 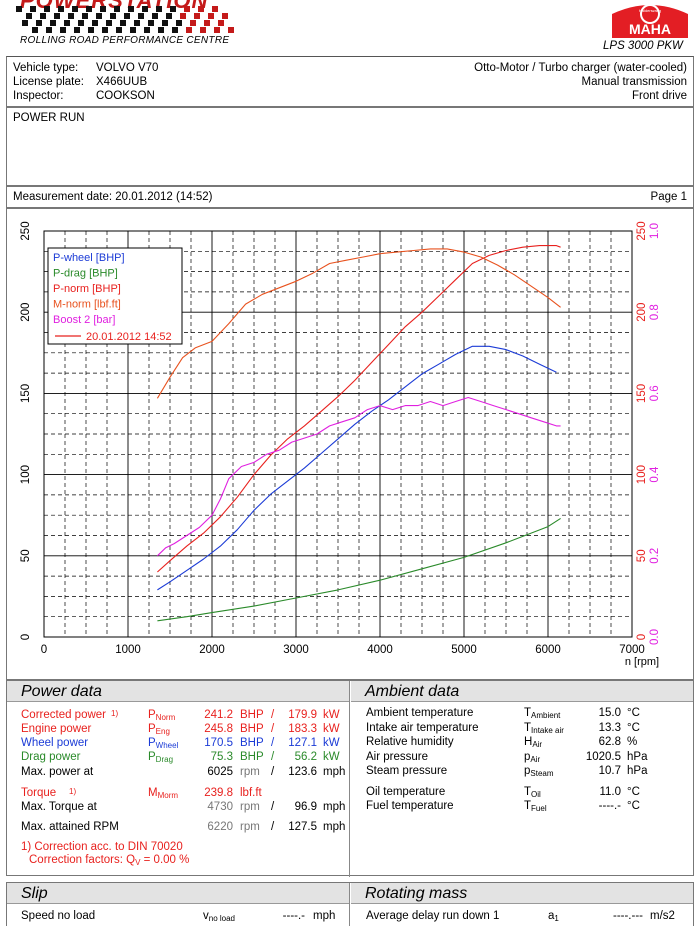 I want to click on x-tick-label: 0, so click(x=44, y=650).